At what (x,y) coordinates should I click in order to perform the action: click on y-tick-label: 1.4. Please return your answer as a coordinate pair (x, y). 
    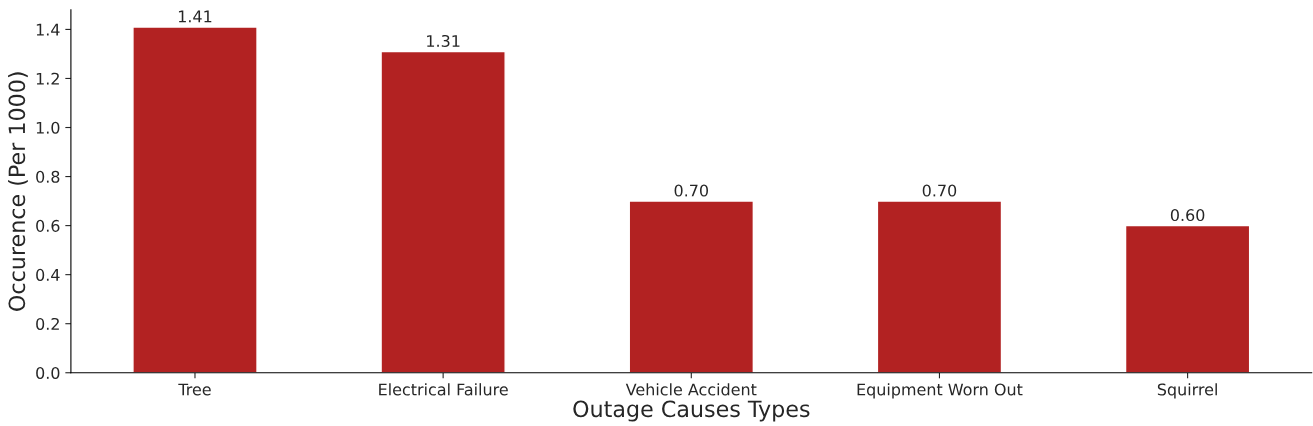
    Looking at the image, I should click on (48, 29).